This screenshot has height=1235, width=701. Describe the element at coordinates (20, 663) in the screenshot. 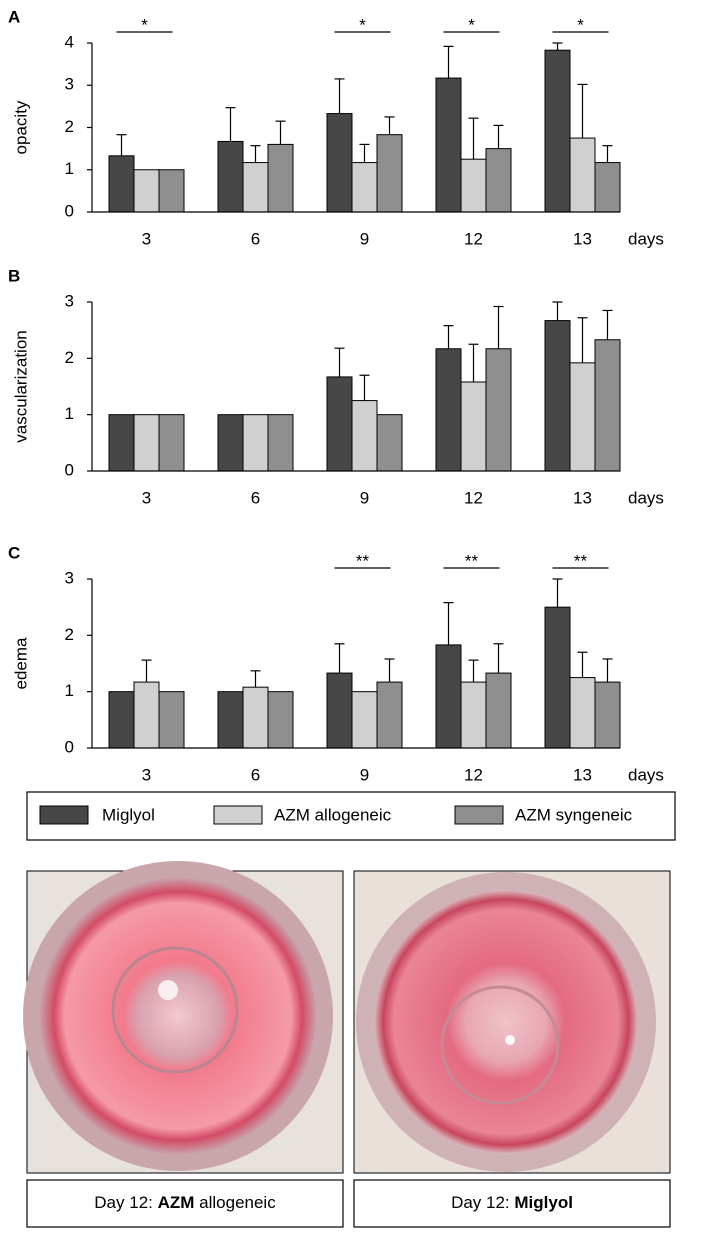

I see `y-axis-label: edema` at that location.